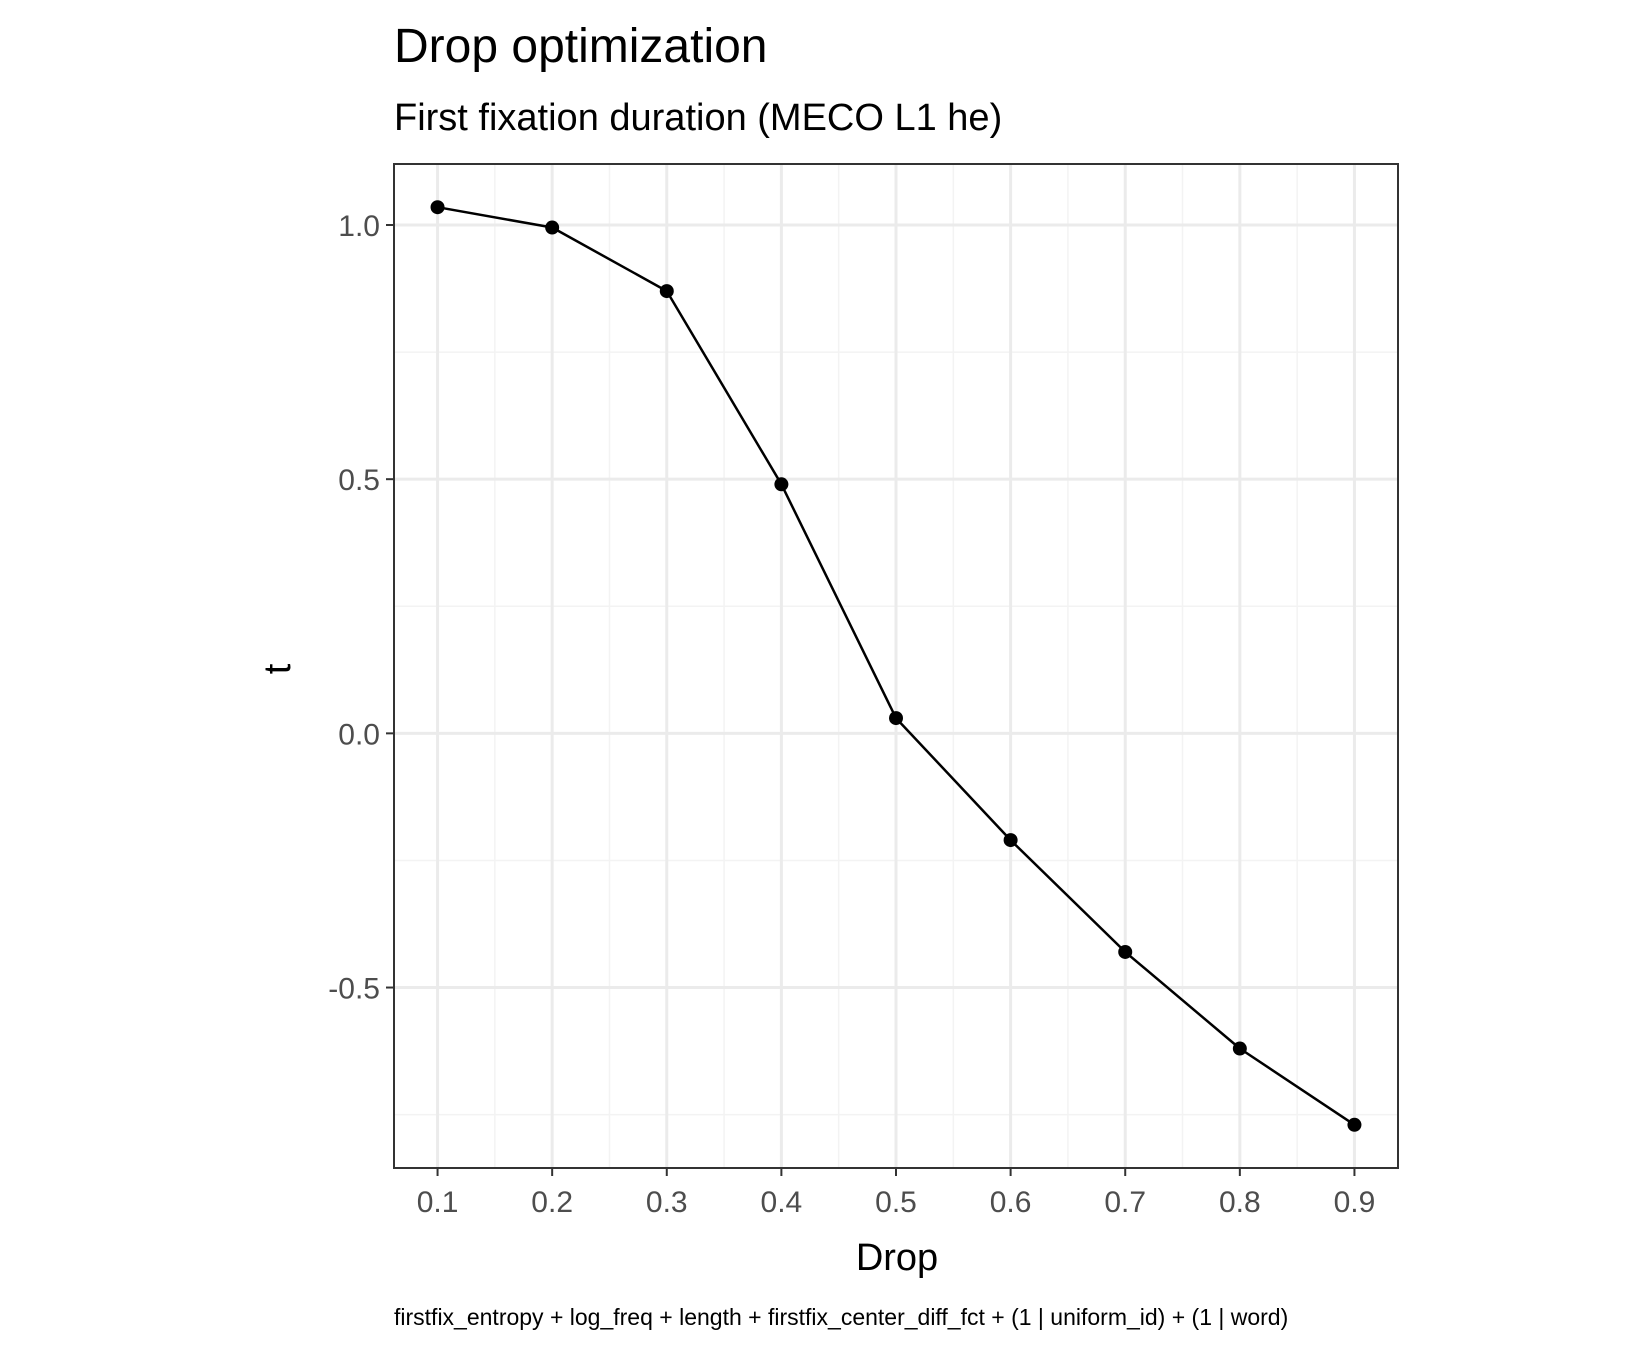 The image size is (1650, 1350). What do you see at coordinates (1355, 1202) in the screenshot?
I see `x-tick-label: 0.9` at bounding box center [1355, 1202].